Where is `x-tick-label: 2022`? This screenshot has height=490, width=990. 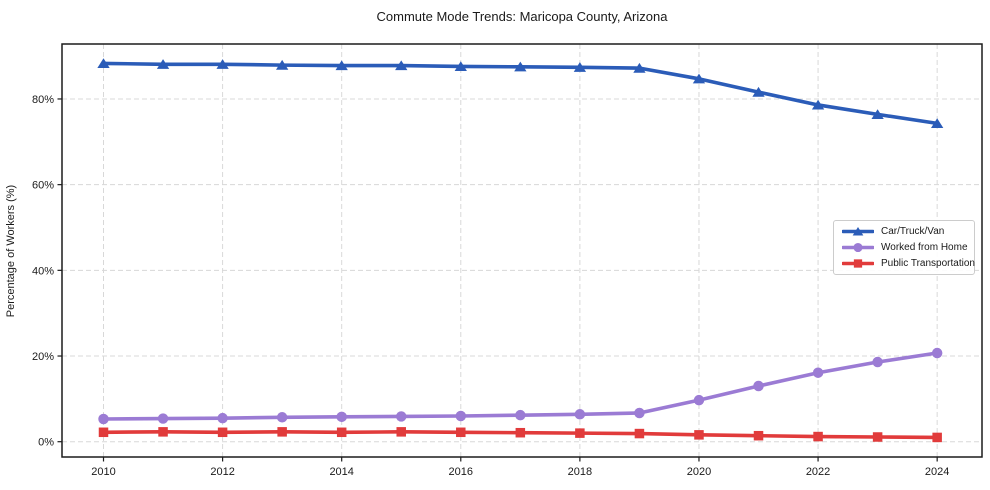
x-tick-label: 2022 is located at coordinates (818, 472).